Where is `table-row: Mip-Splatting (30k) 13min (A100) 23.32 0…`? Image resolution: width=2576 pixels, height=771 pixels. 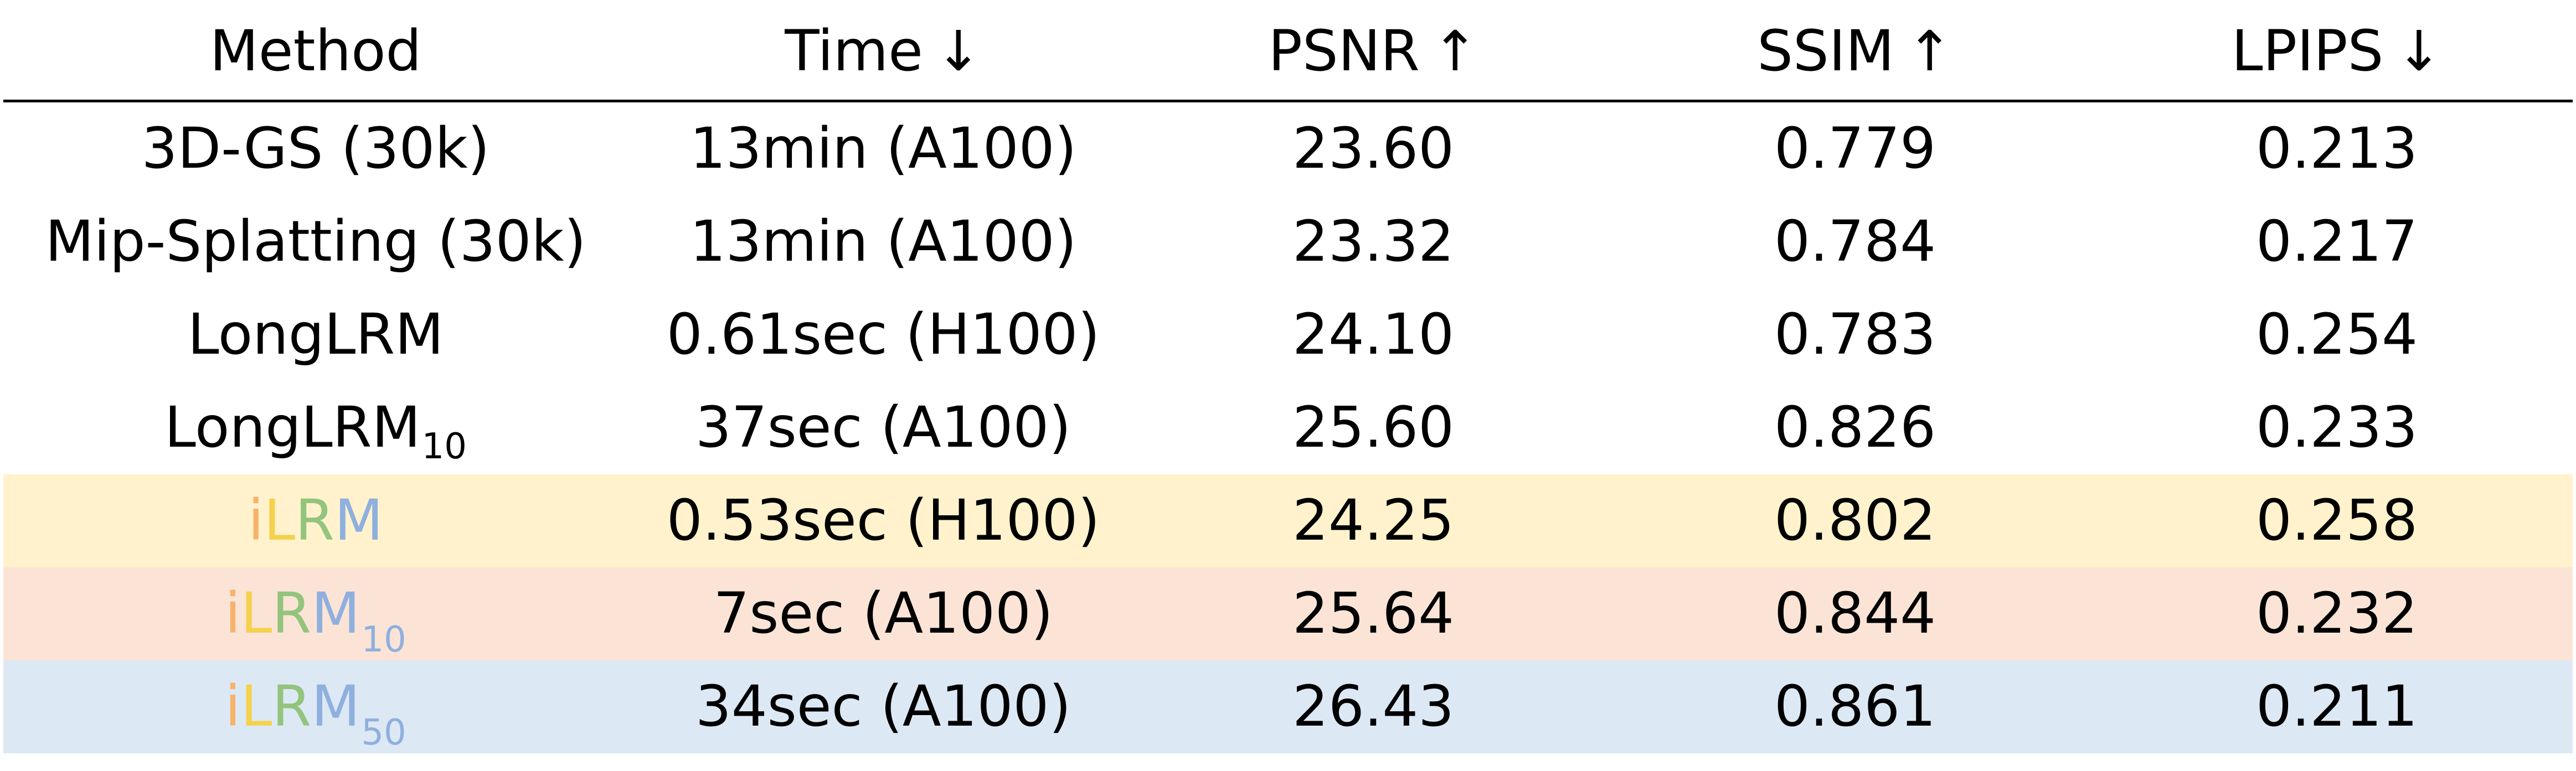 table-row: Mip-Splatting (30k) 13min (A100) 23.32 0… is located at coordinates (1288, 241).